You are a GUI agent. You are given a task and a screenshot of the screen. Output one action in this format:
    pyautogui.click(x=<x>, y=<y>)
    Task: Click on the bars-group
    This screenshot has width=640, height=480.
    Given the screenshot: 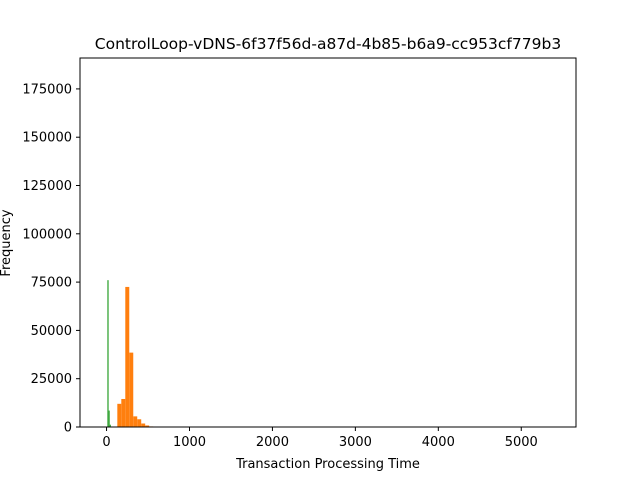 What is the action you would take?
    pyautogui.click(x=130, y=353)
    